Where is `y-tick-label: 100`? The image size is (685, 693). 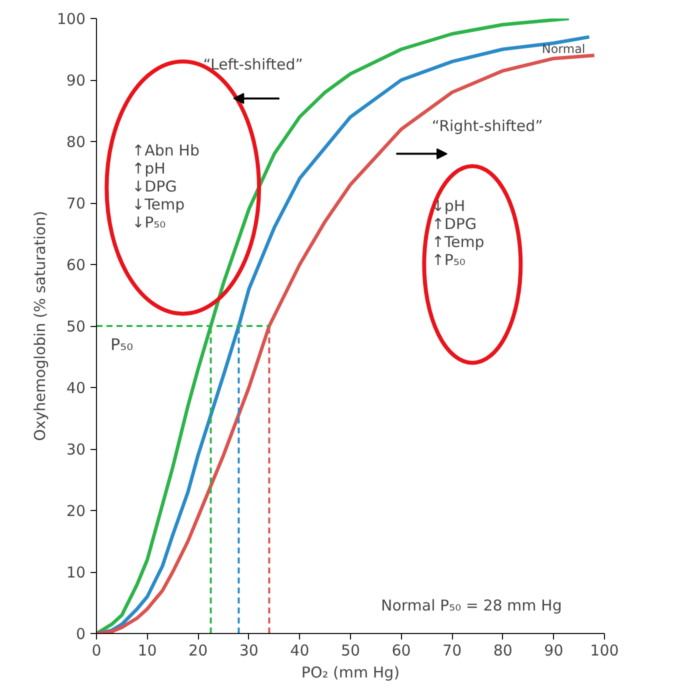
y-tick-label: 100 is located at coordinates (71, 19).